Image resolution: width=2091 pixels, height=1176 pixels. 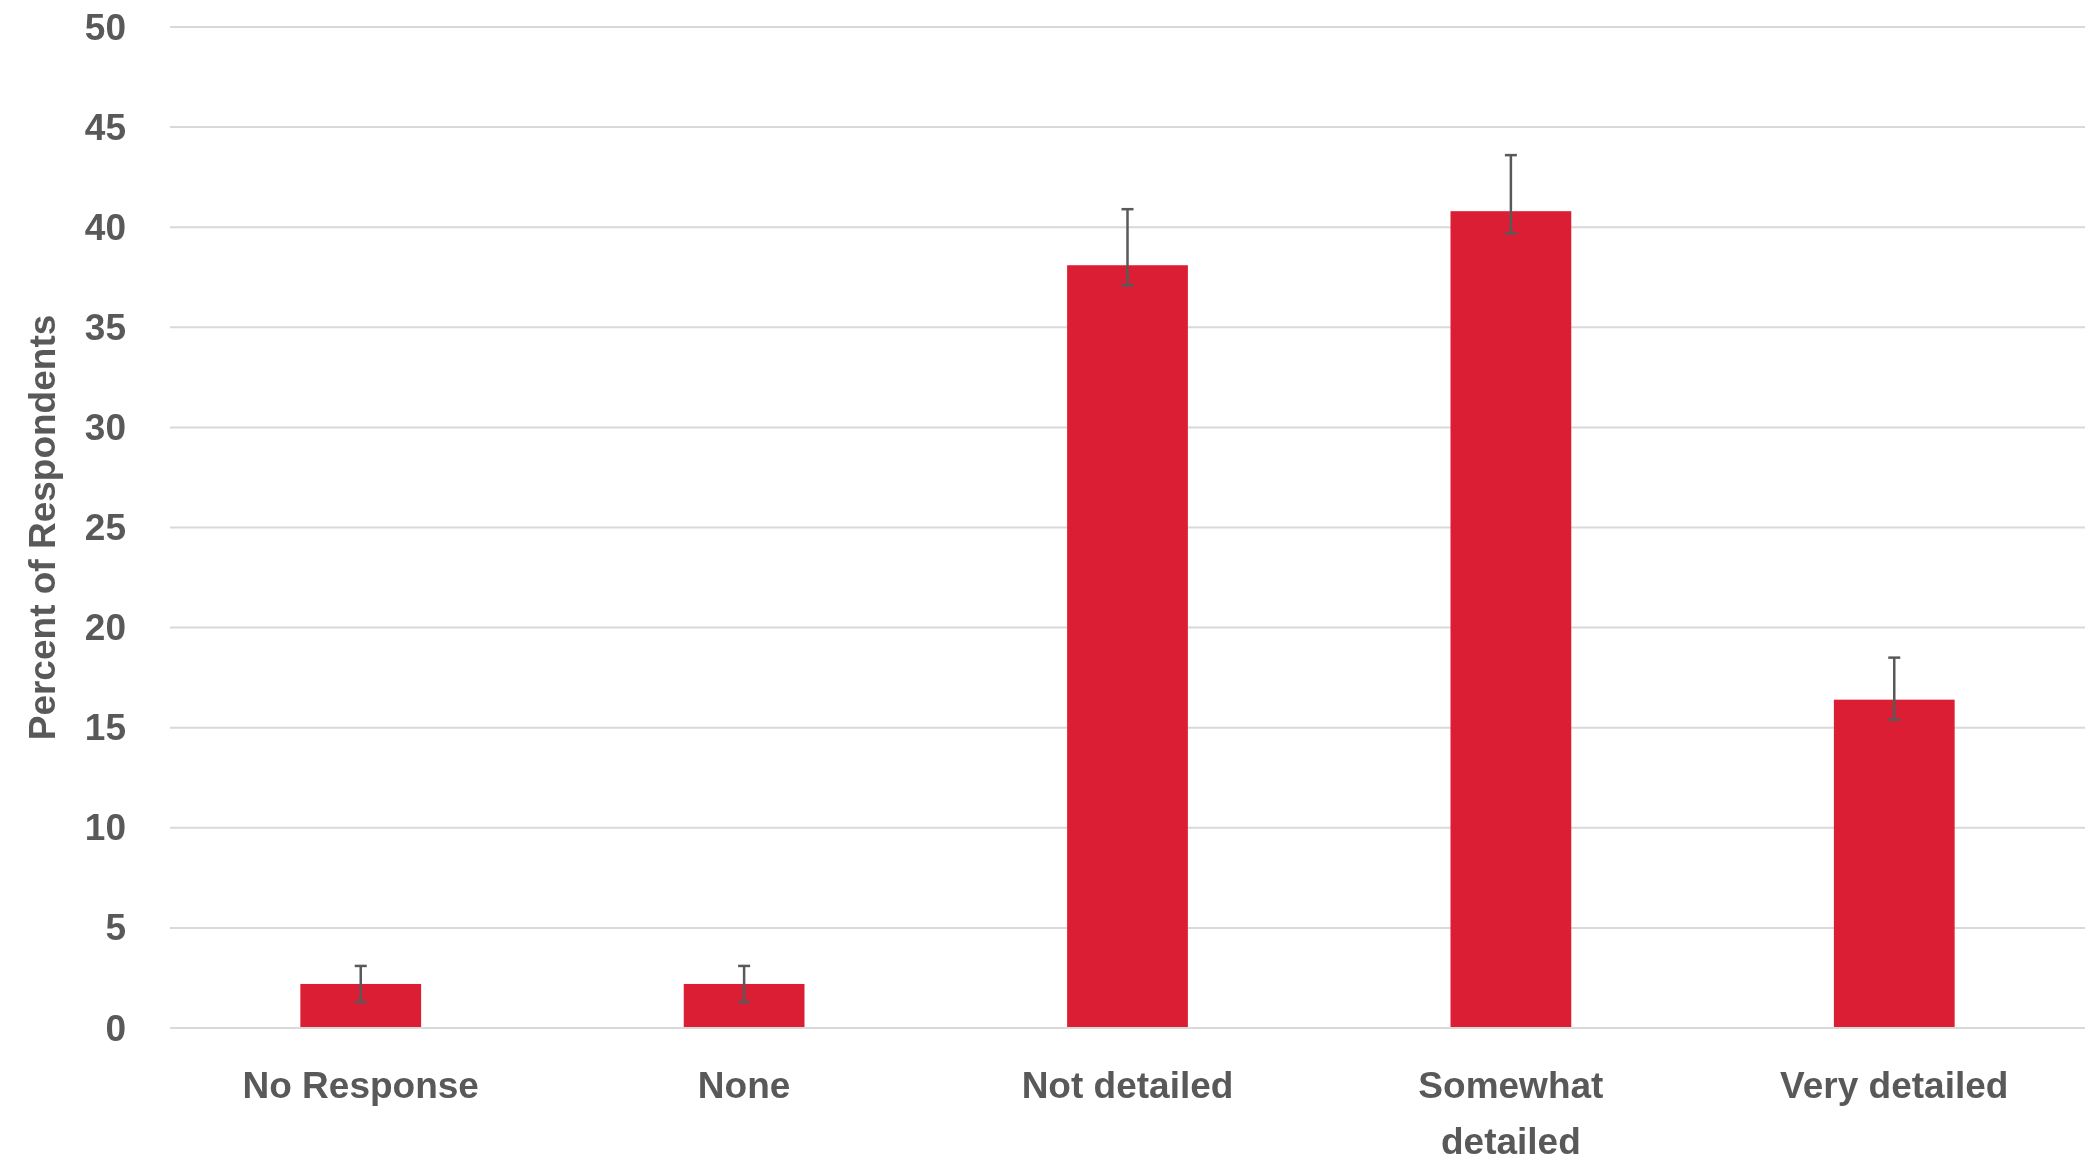 What do you see at coordinates (105, 427) in the screenshot?
I see `y-tick-label: 30` at bounding box center [105, 427].